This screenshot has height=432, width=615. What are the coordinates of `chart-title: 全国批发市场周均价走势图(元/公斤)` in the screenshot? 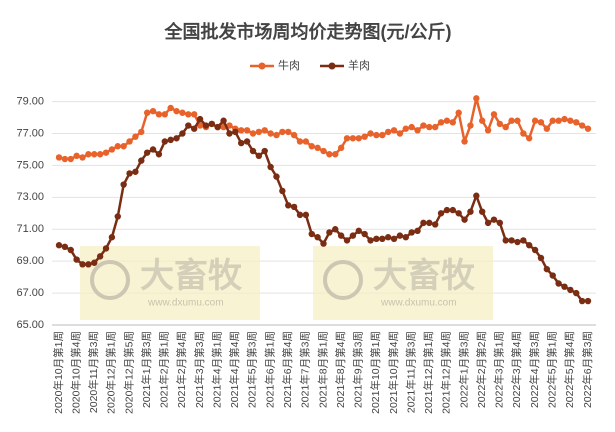 It's located at (308, 31).